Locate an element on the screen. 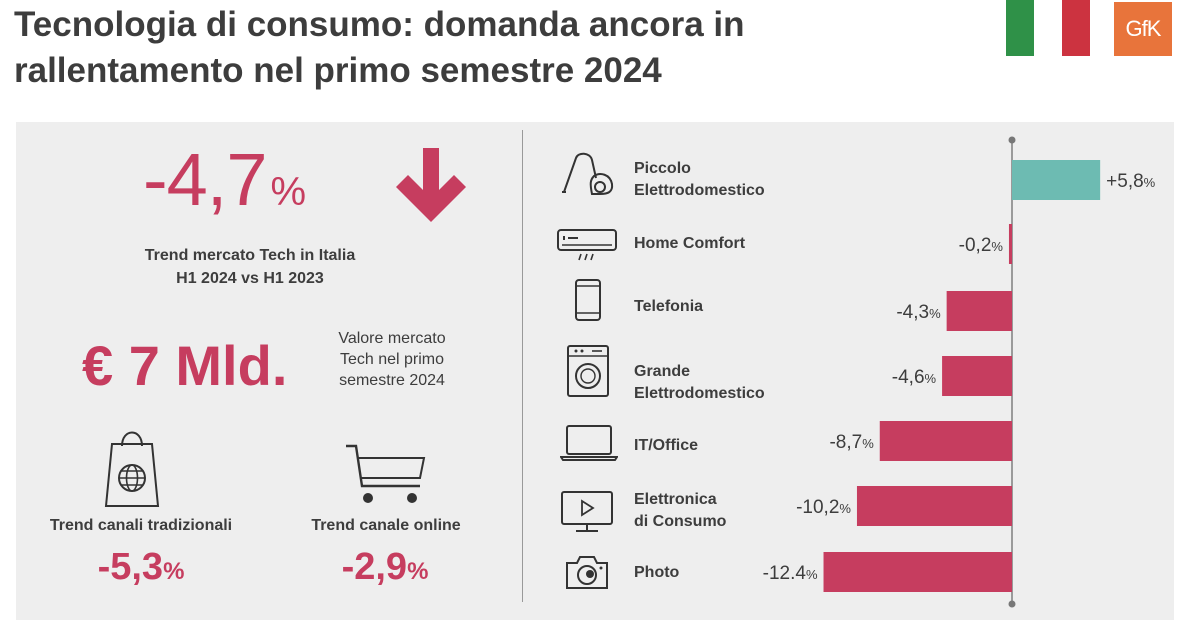 The width and height of the screenshot is (1200, 628). category-label-photo: Photo is located at coordinates (656, 573).